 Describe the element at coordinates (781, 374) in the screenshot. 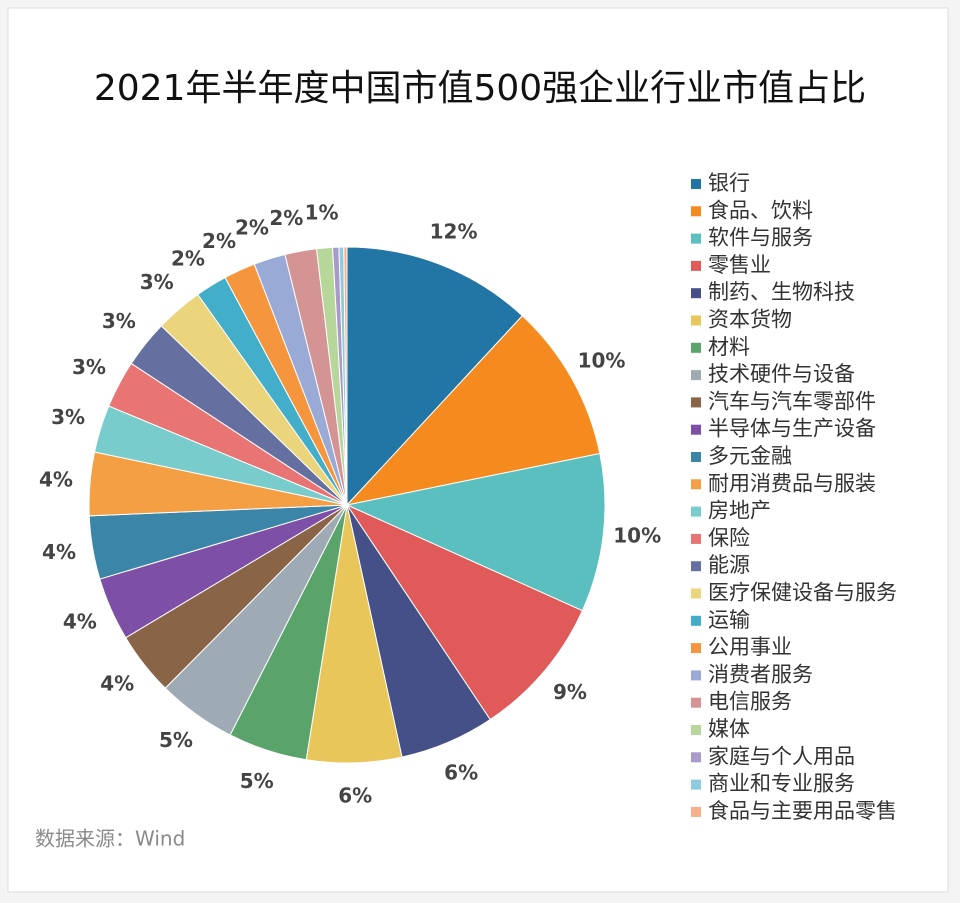

I see `legend-label: 技术硬件与设备` at that location.